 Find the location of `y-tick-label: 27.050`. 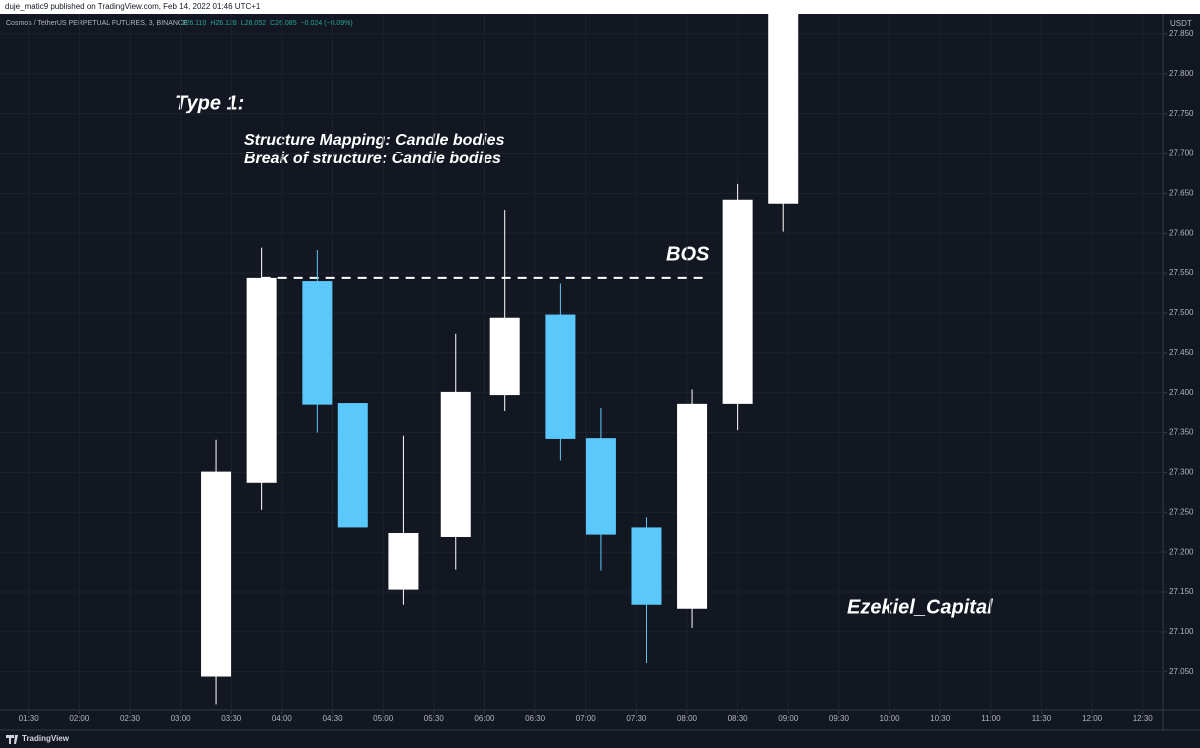

y-tick-label: 27.050 is located at coordinates (1181, 671).